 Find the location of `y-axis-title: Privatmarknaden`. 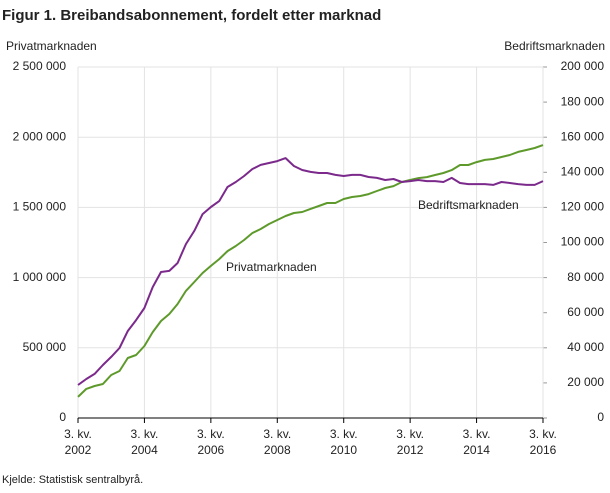

y-axis-title: Privatmarknaden is located at coordinates (51, 46).